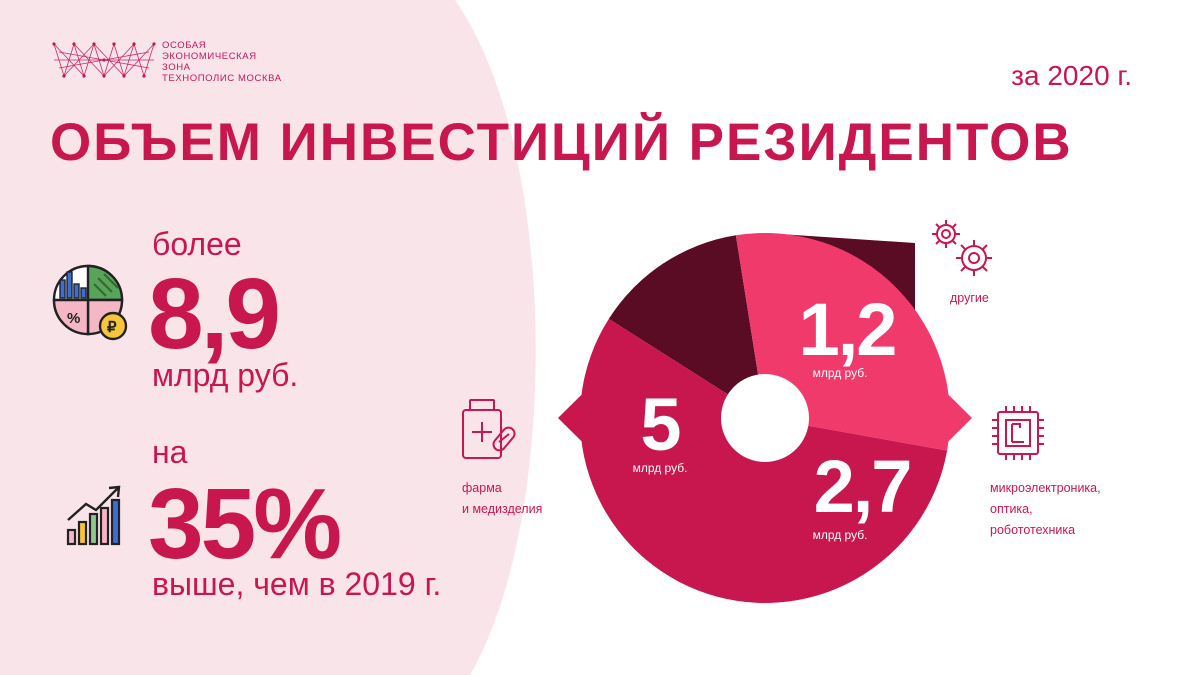 This screenshot has height=675, width=1200. I want to click on legend-pharma-line: фарма, so click(482, 488).